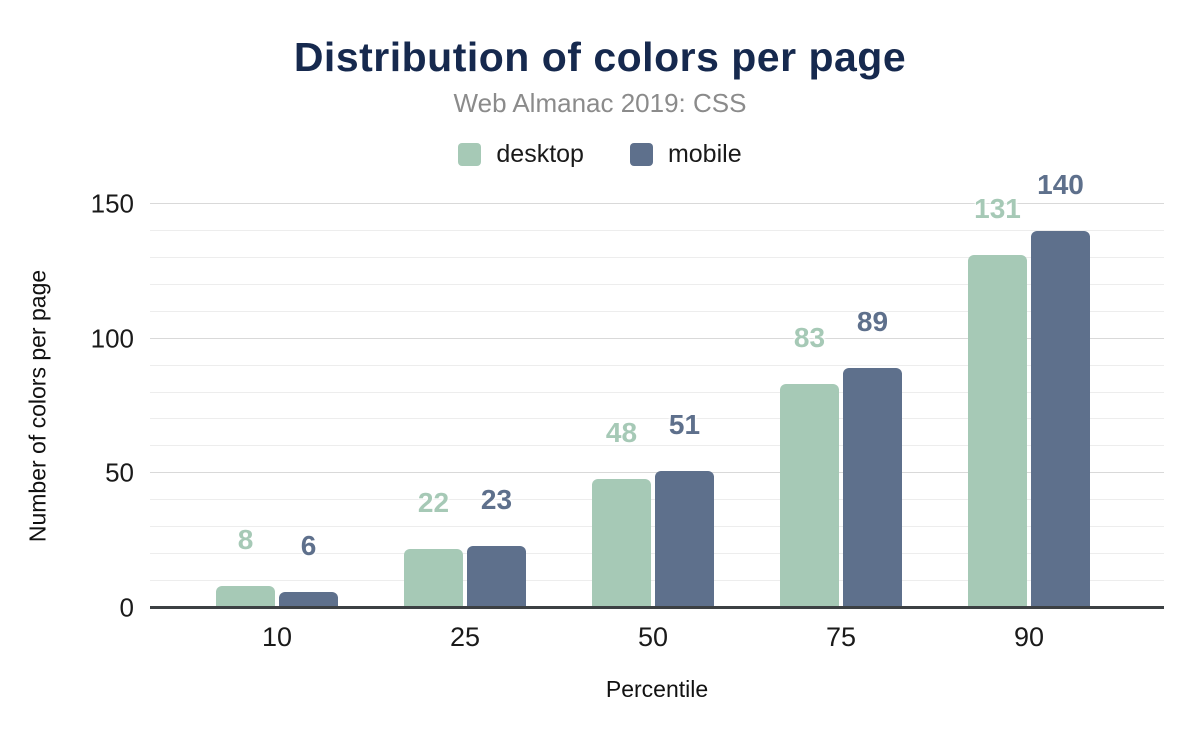 This screenshot has width=1200, height=742. I want to click on bar-value-label-desktop-p90: 131, so click(997, 209).